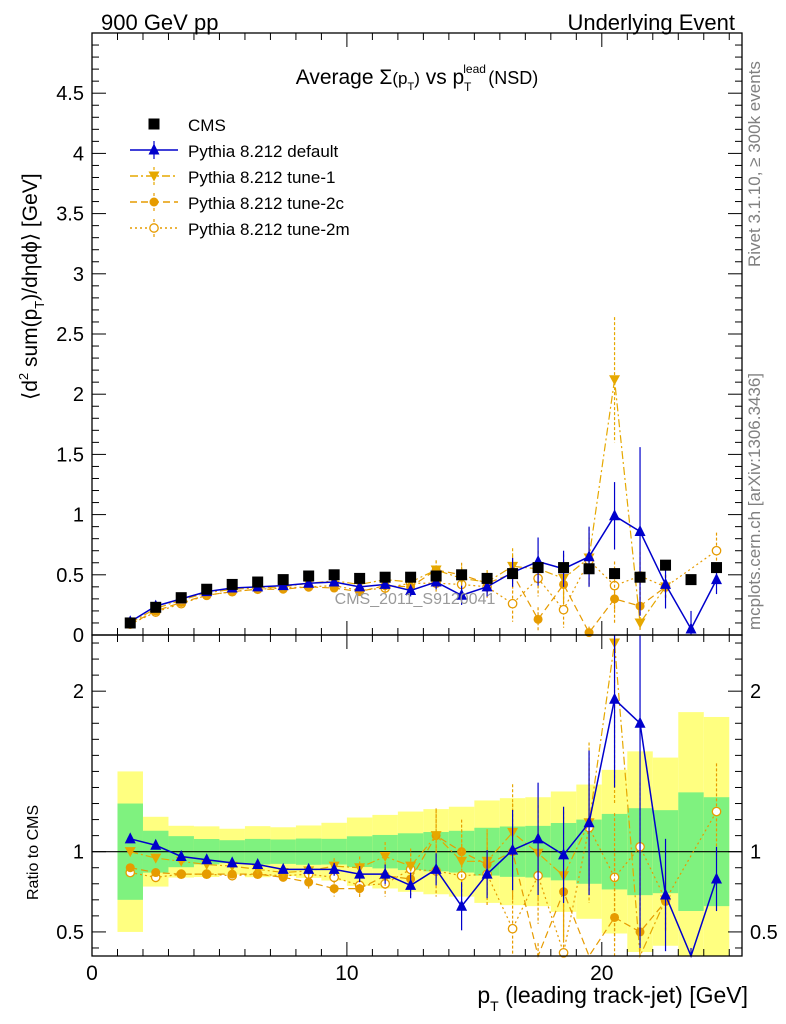 The image size is (786, 1024). I want to click on y-tick-label-right: 0.5, so click(764, 933).